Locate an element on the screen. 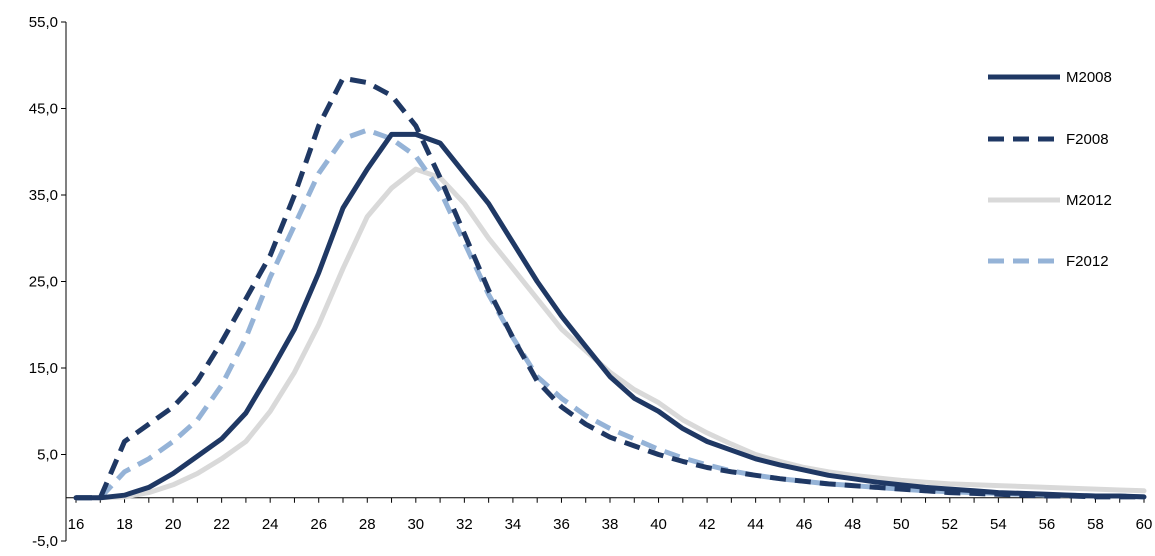  x-tick-label: 40 is located at coordinates (658, 524).